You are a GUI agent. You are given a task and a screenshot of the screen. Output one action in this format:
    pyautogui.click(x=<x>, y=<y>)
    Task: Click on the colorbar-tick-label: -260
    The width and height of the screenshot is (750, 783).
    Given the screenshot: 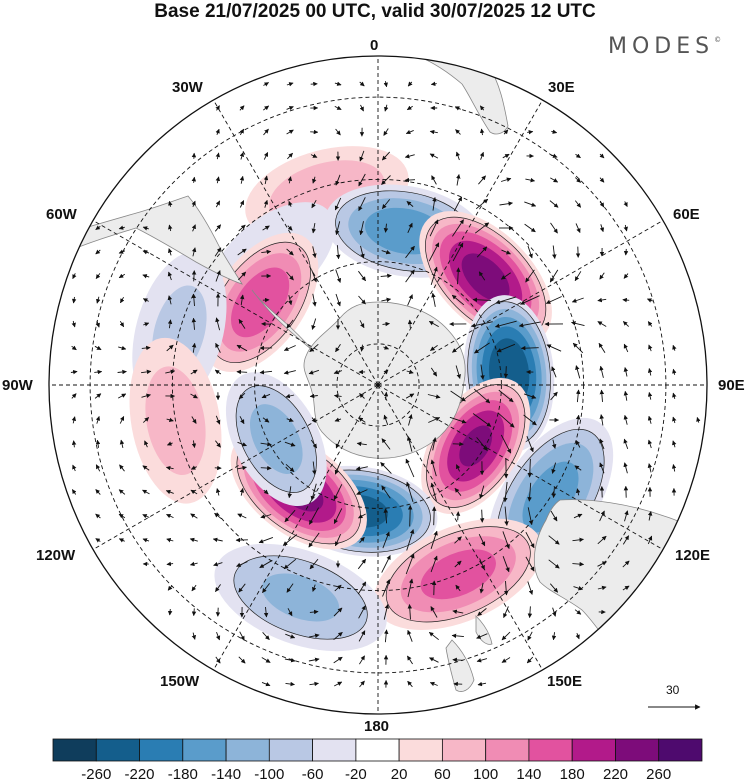 What is the action you would take?
    pyautogui.click(x=96, y=774)
    